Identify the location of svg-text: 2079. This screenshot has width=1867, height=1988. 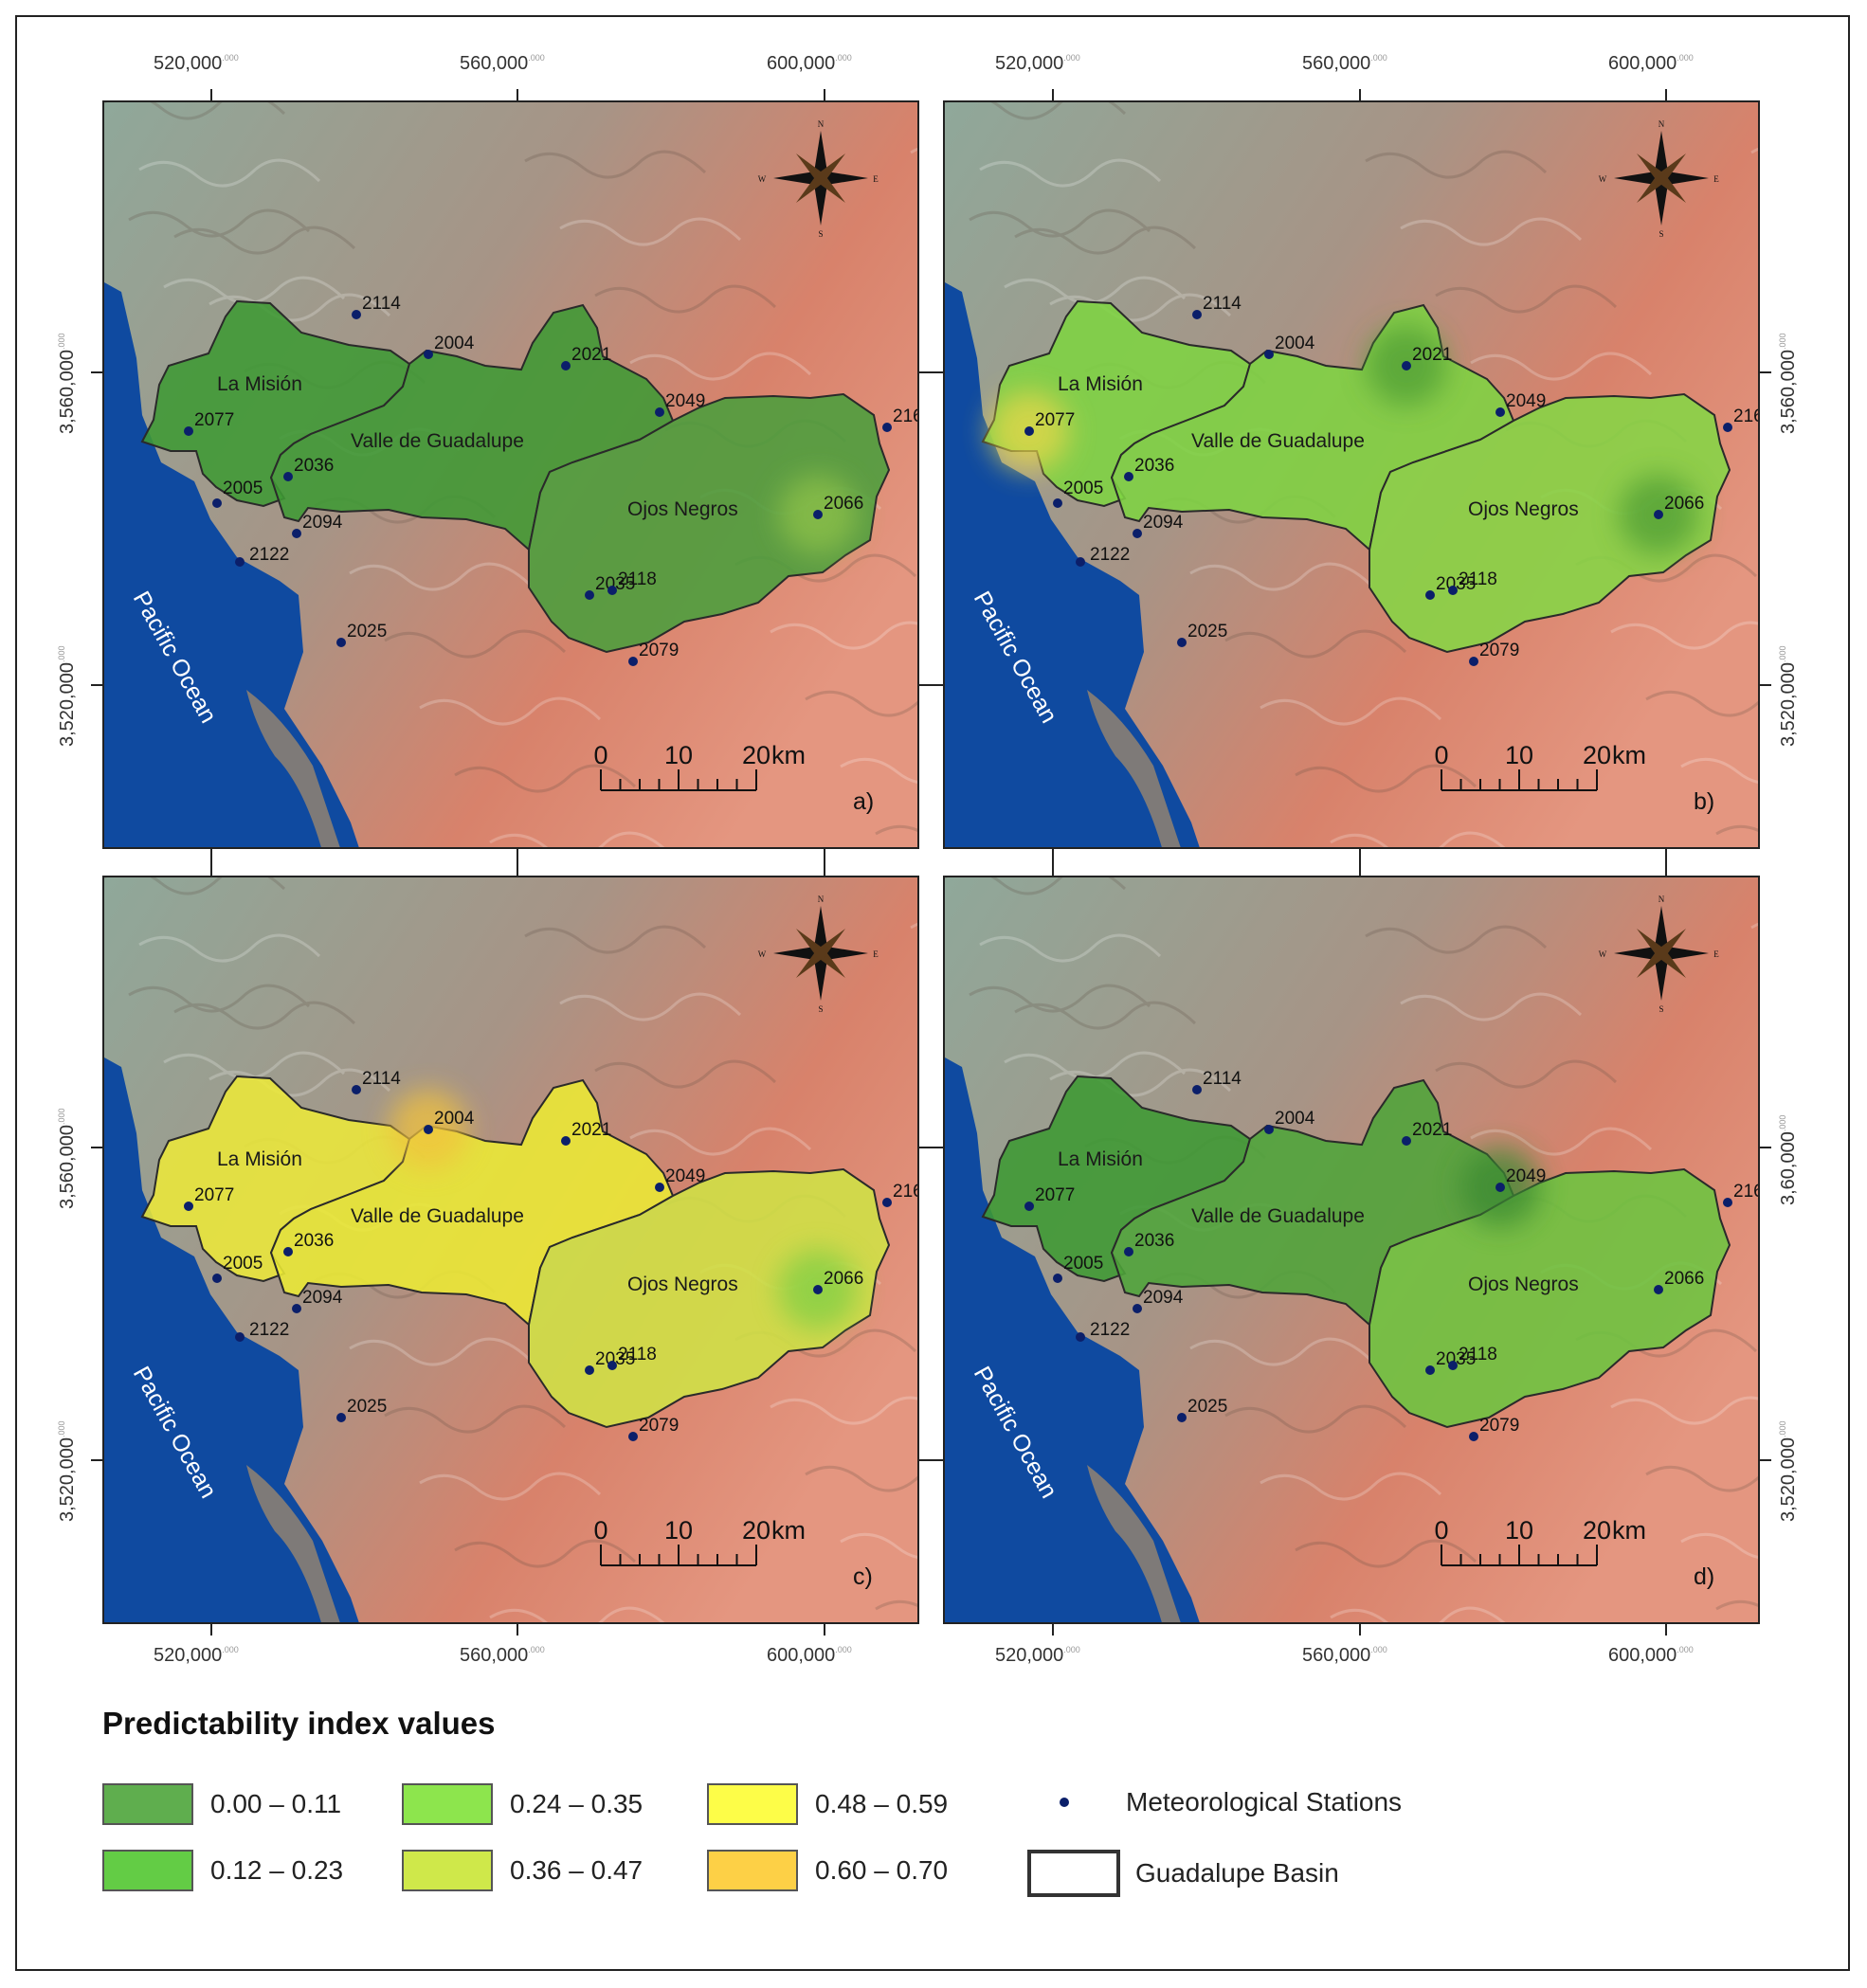
(1499, 1426).